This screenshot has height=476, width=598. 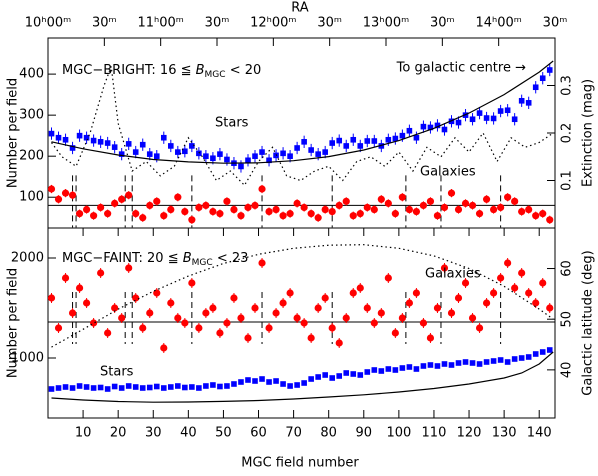 What do you see at coordinates (448, 172) in the screenshot?
I see `series-label: Galaxies` at bounding box center [448, 172].